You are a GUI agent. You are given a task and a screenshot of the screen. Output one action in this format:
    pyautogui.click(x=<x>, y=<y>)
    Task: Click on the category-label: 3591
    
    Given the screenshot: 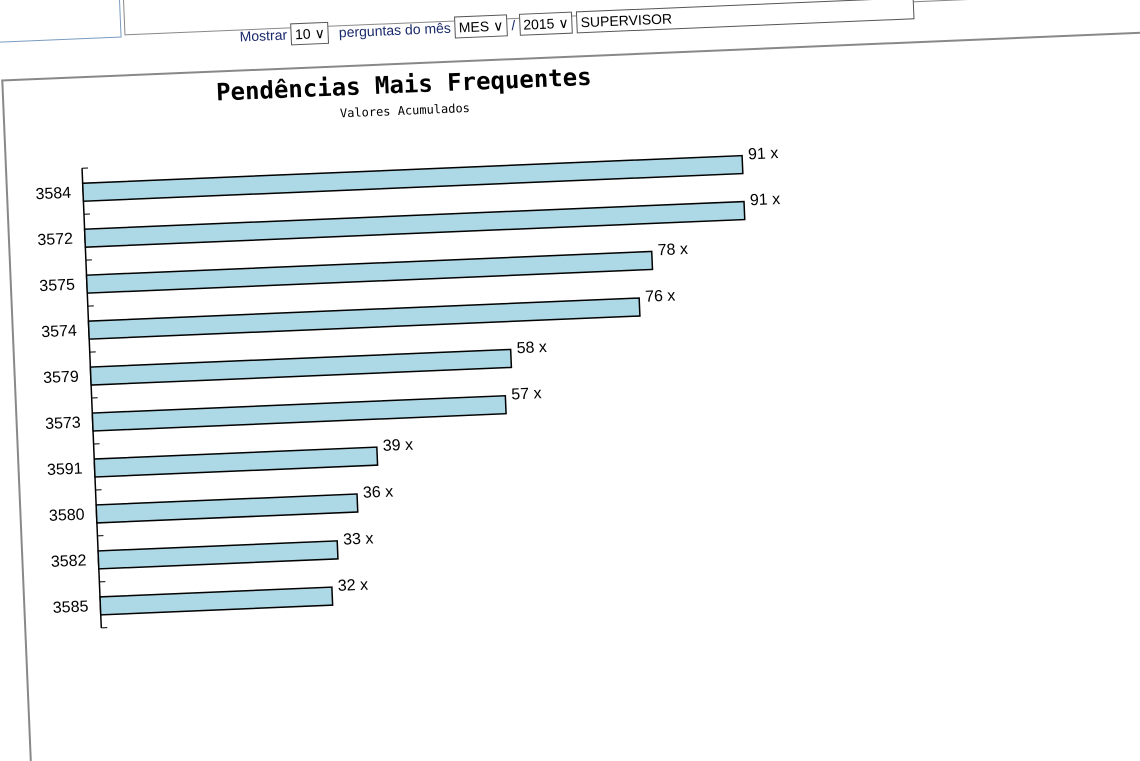 What is the action you would take?
    pyautogui.click(x=65, y=469)
    